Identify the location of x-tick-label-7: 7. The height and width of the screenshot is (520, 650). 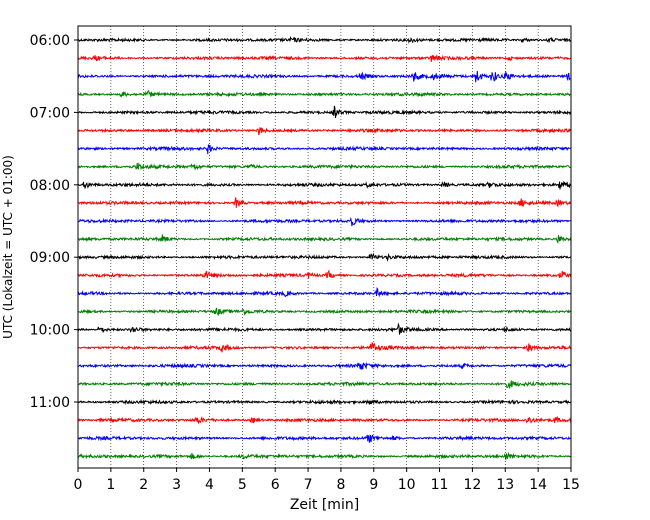
(308, 485).